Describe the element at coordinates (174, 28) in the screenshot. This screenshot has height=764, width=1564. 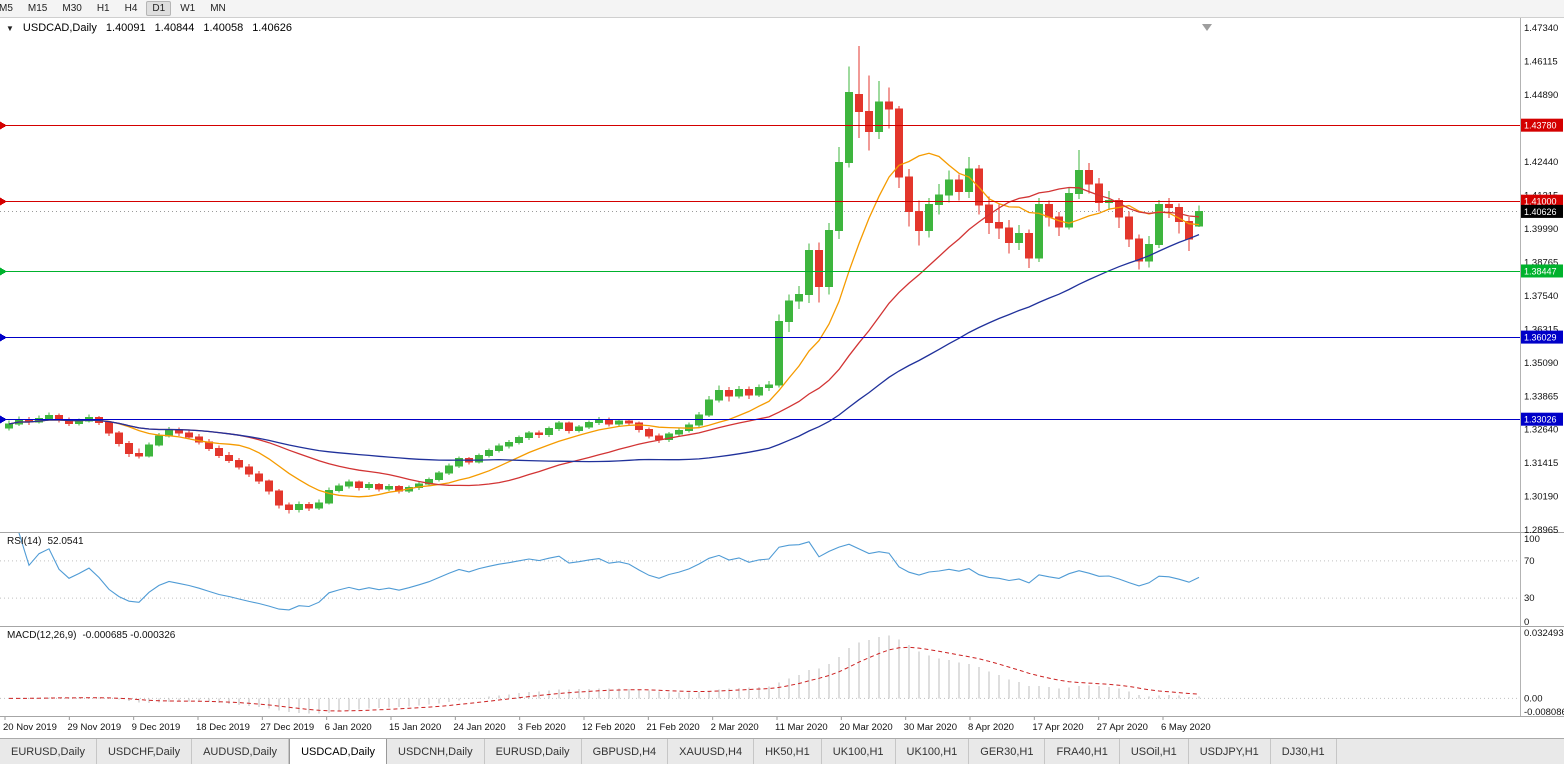
I see `ohlc-high-value: 1.40844` at that location.